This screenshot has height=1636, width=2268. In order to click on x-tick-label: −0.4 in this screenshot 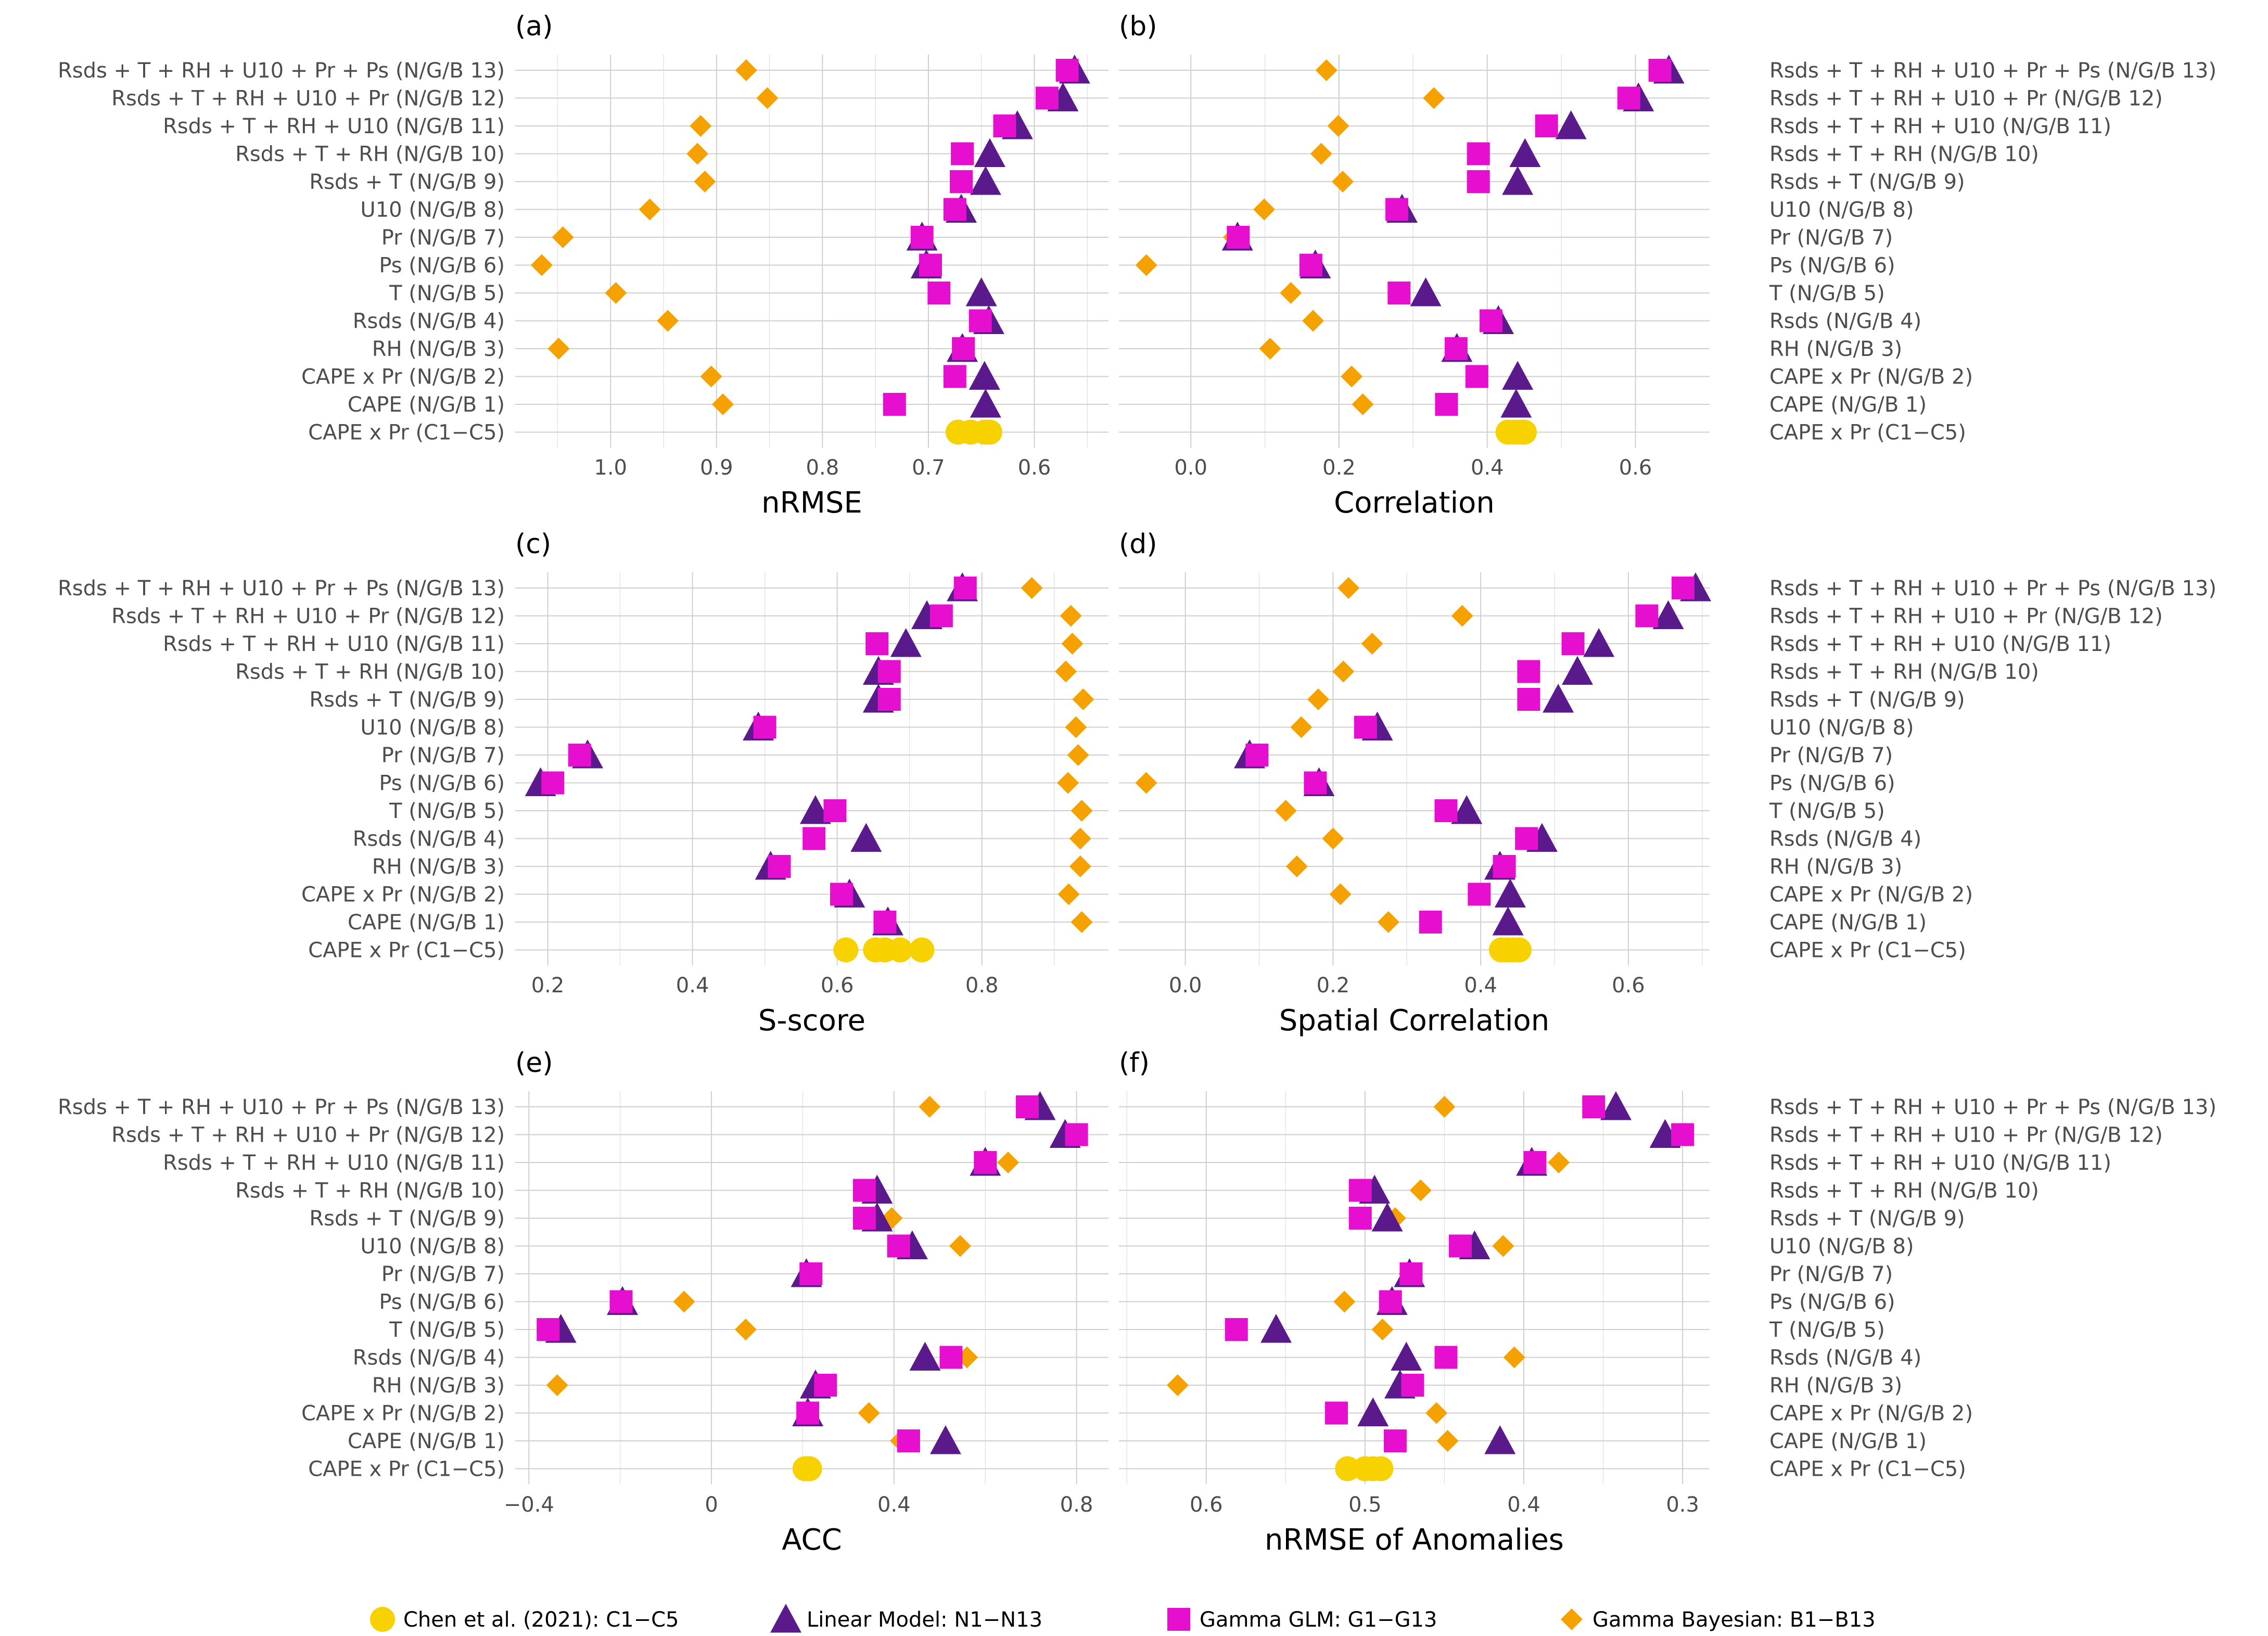, I will do `click(529, 1505)`.